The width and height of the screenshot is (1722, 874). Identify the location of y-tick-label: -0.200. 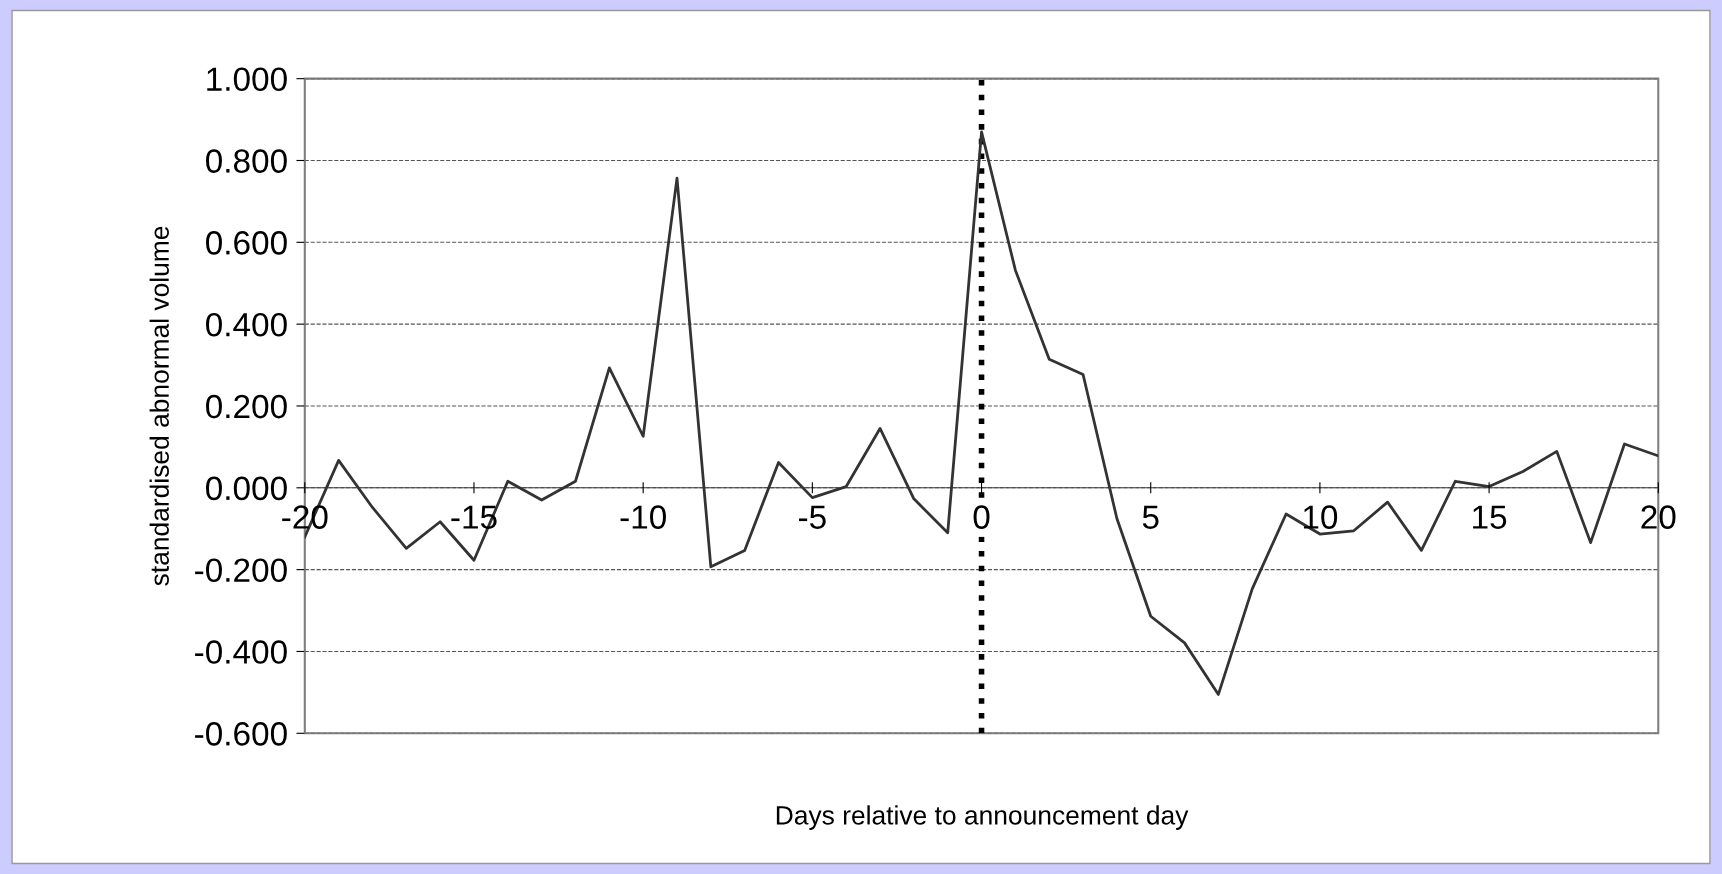
(241, 570).